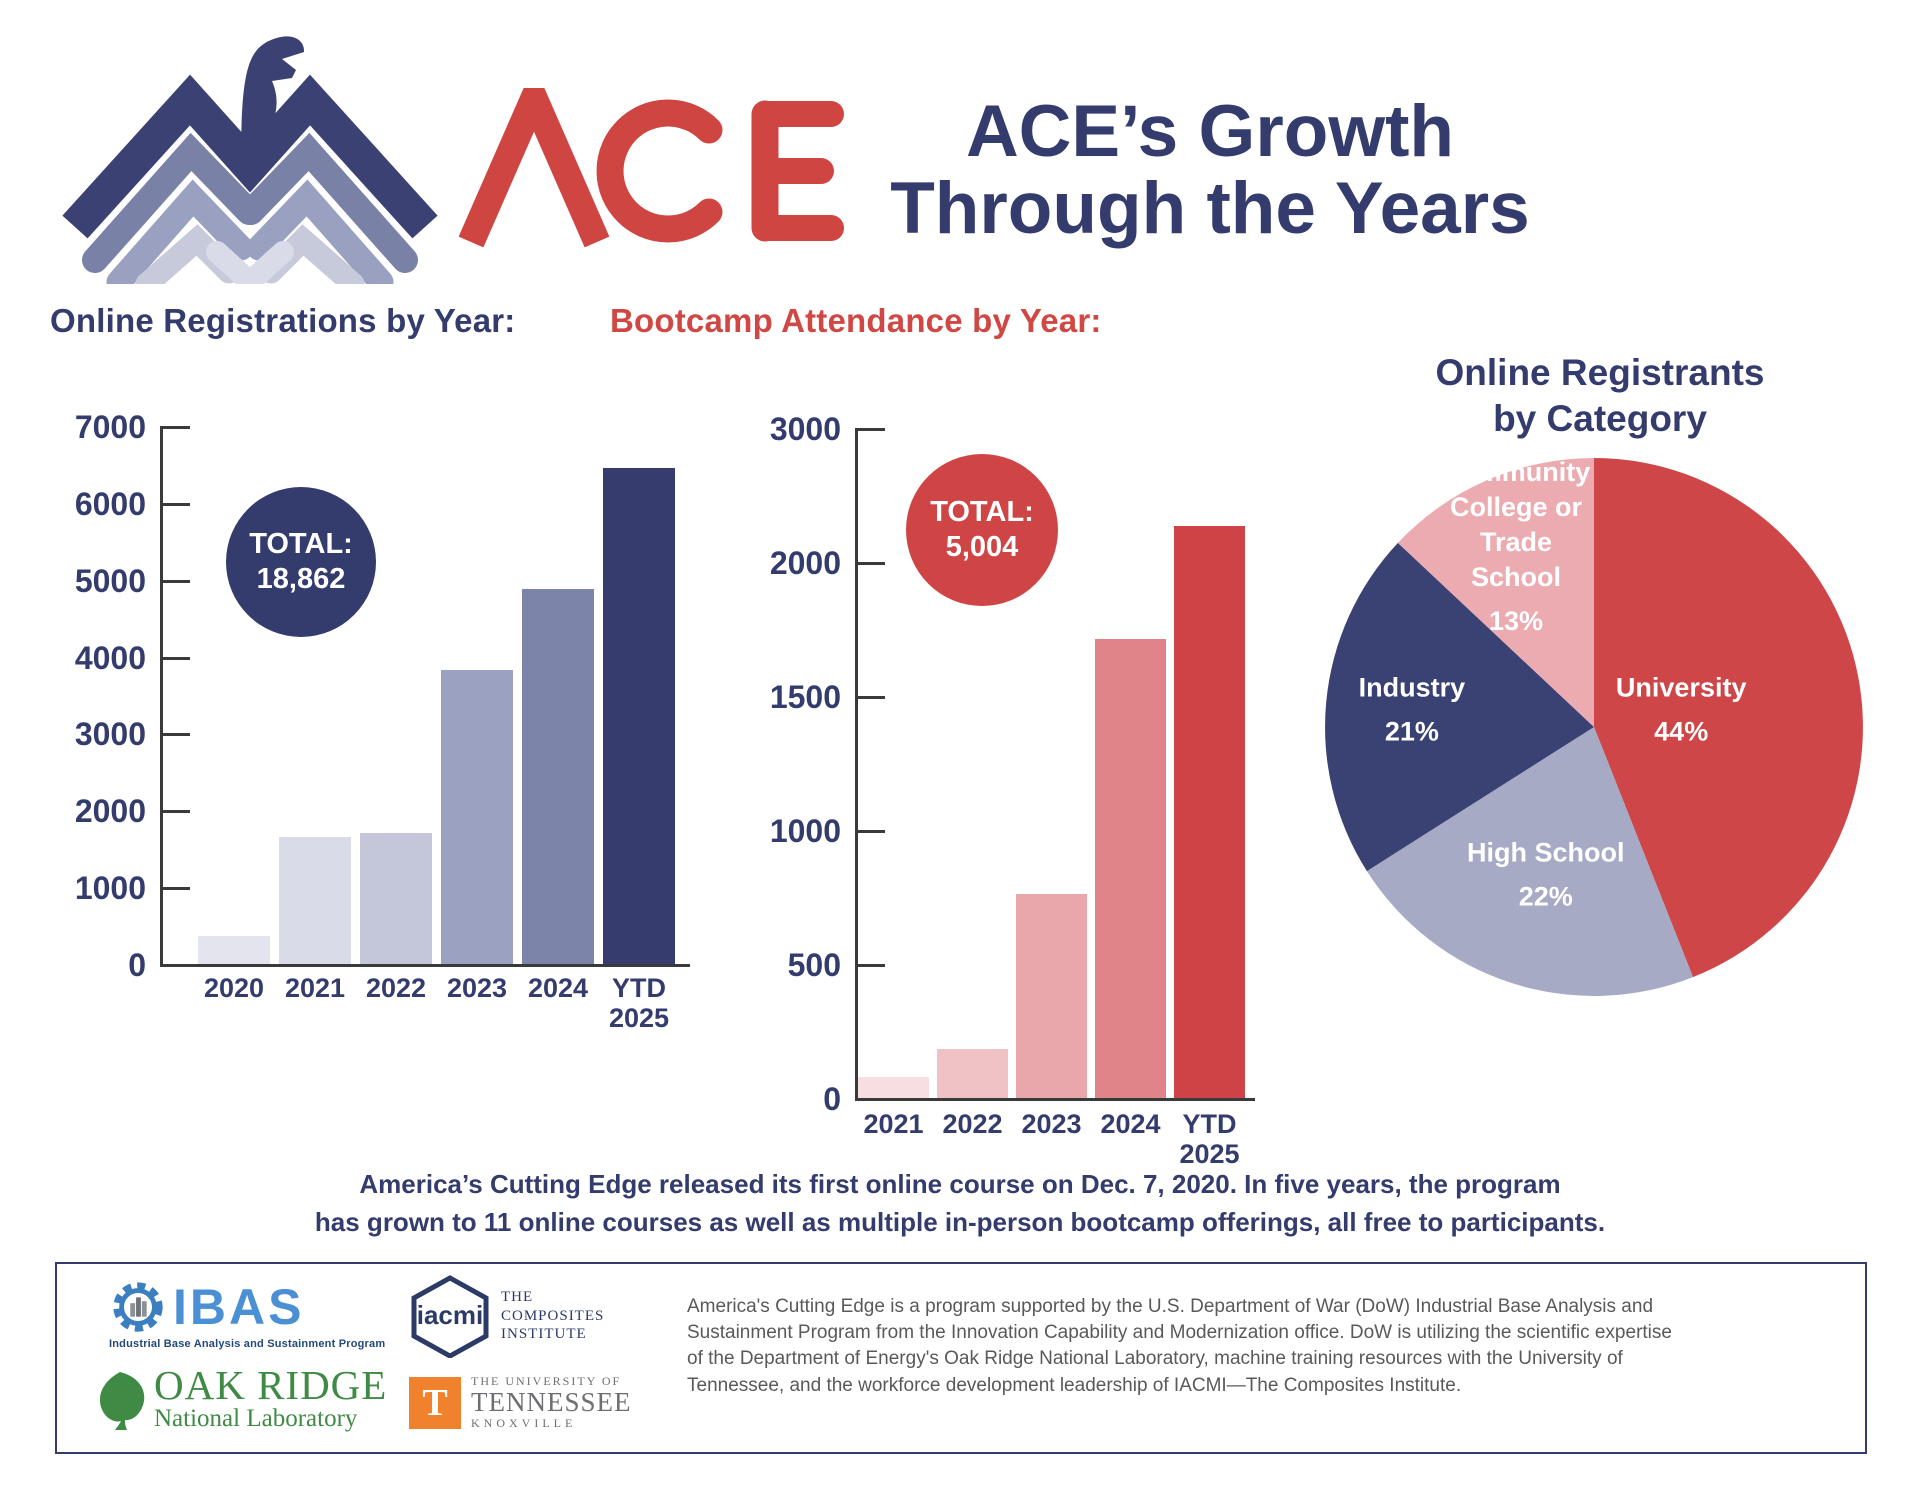  Describe the element at coordinates (110, 580) in the screenshot. I see `y-axis-tick-label: 5000` at that location.